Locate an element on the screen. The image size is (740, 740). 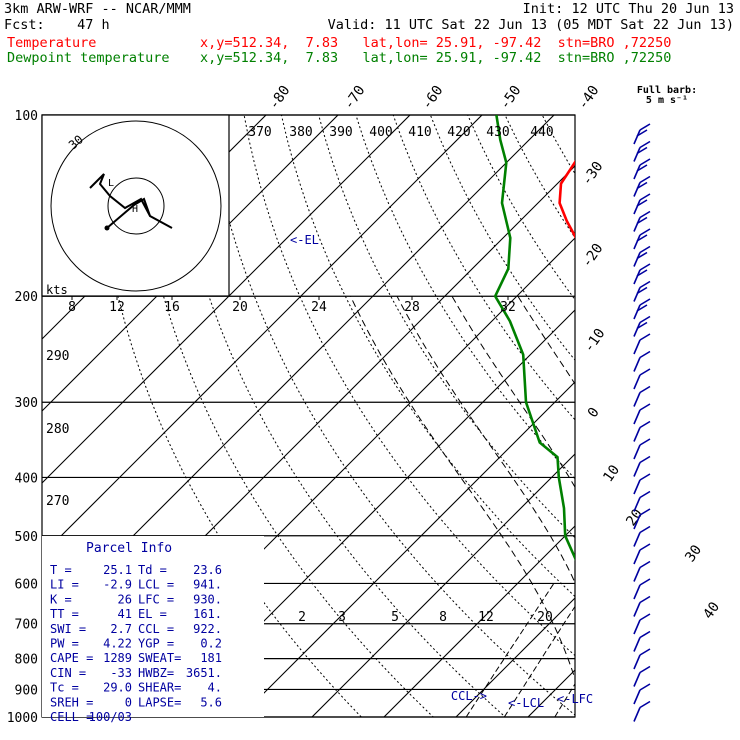
isotherm-label: 40 is located at coordinates (711, 610).